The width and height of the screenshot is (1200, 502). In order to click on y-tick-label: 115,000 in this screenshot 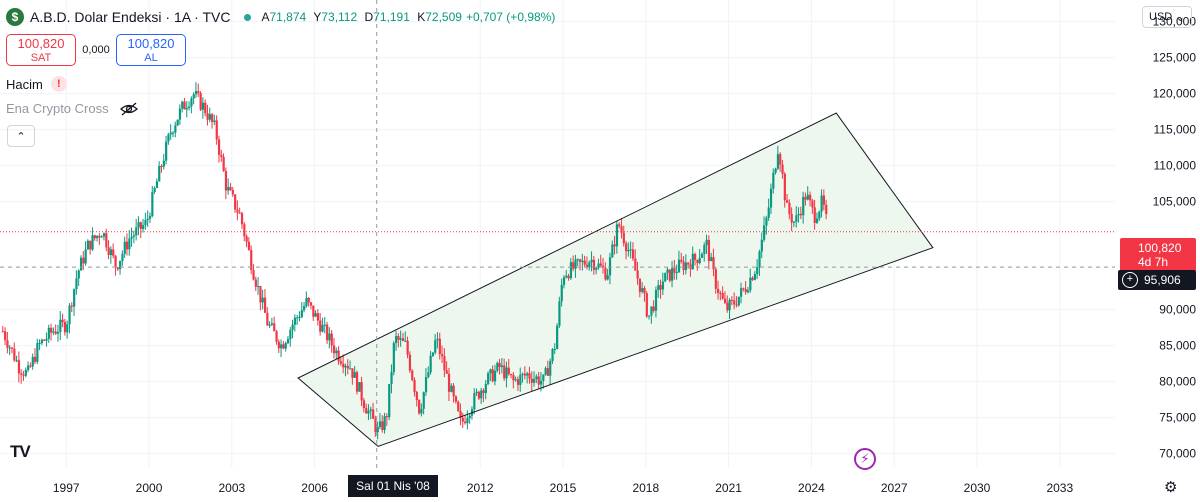, I will do `click(1175, 130)`.